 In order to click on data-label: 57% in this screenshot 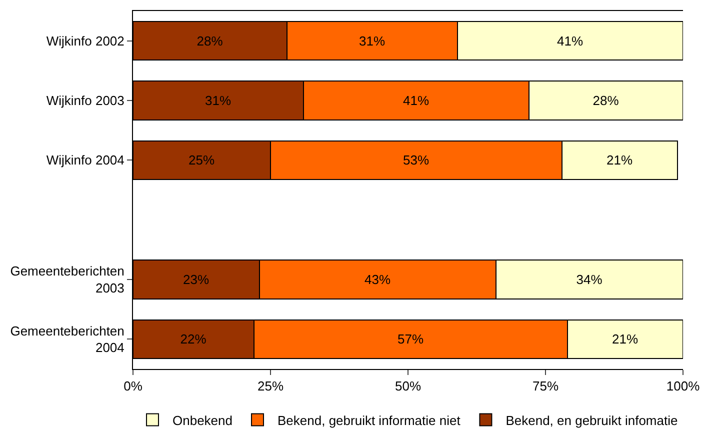, I will do `click(411, 339)`.